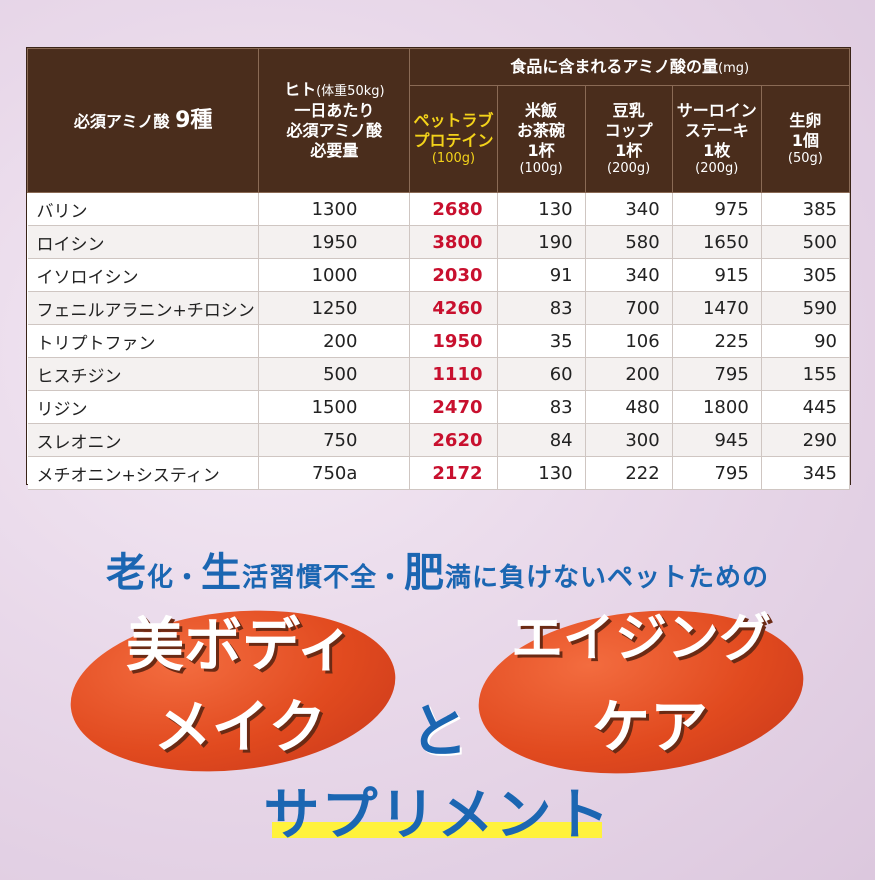 This screenshot has width=875, height=880. What do you see at coordinates (143, 374) in the screenshot?
I see `amino-name: ヒスチジン` at bounding box center [143, 374].